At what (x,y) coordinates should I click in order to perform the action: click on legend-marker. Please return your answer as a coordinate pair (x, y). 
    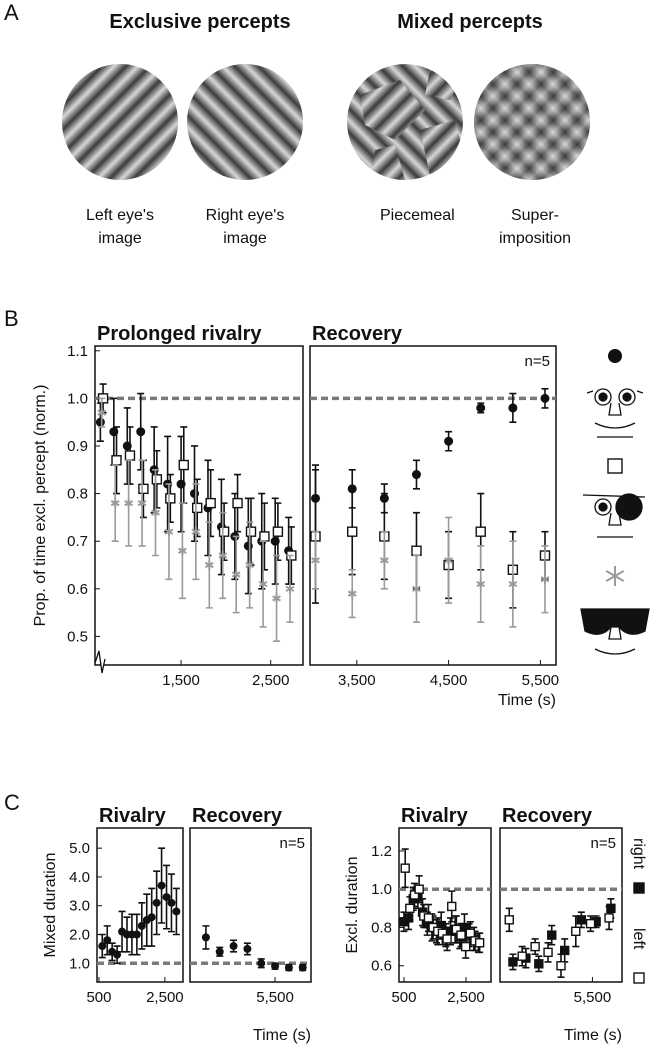
    Looking at the image, I should click on (615, 466).